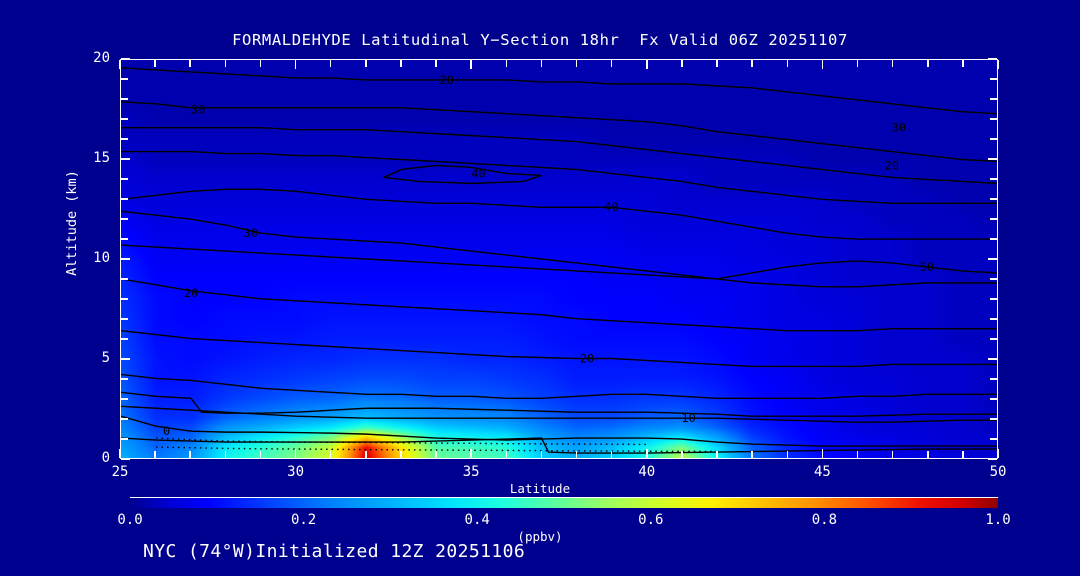 The width and height of the screenshot is (1080, 576). I want to click on x-axis-tick-label: 50, so click(998, 472).